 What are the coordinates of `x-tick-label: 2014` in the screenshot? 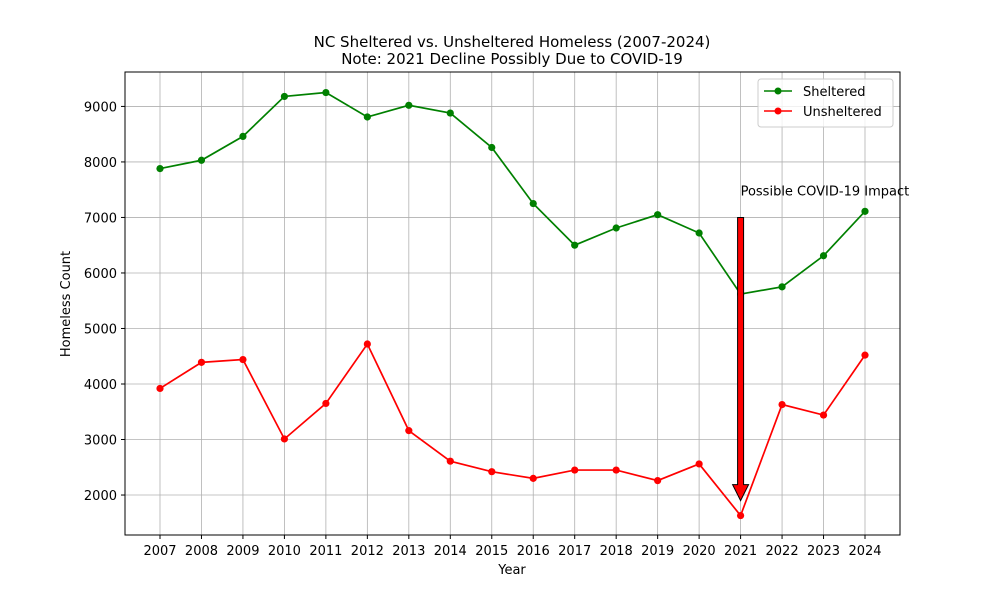 It's located at (450, 551).